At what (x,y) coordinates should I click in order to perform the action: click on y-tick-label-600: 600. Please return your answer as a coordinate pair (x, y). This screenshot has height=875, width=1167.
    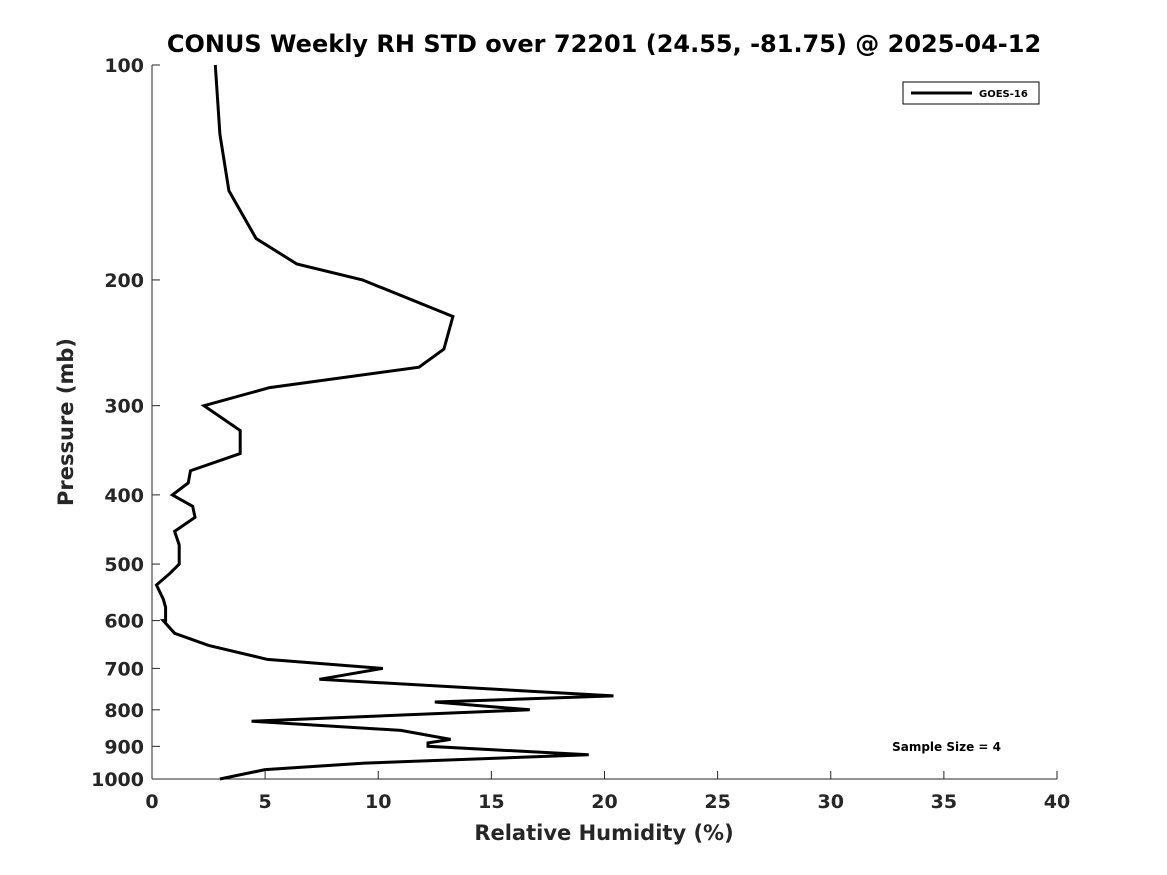
    Looking at the image, I should click on (124, 622).